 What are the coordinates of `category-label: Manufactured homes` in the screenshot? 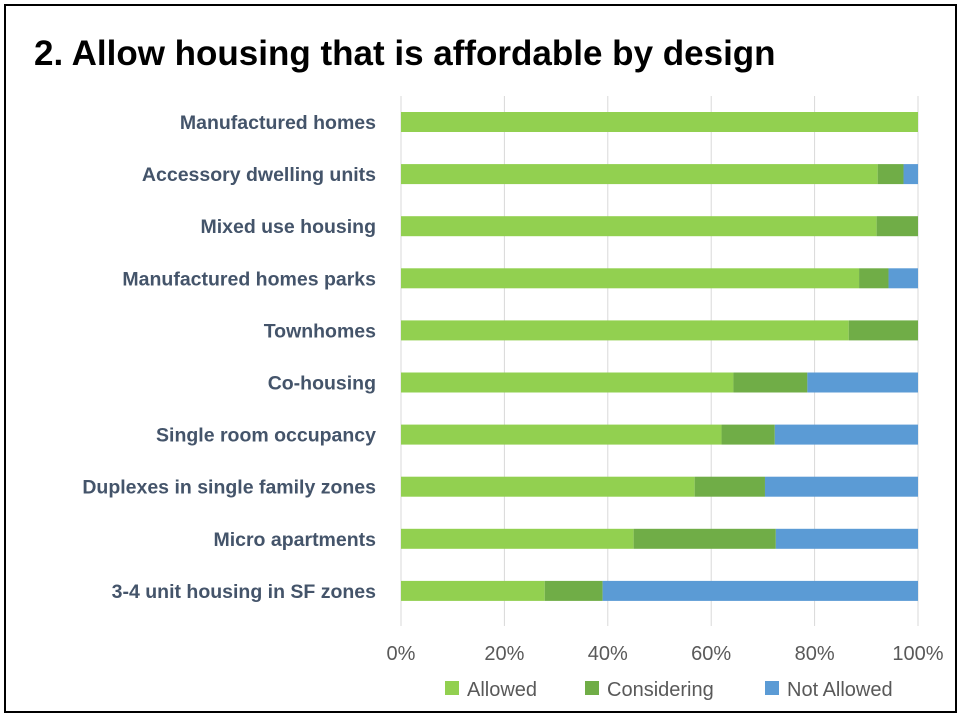 It's located at (278, 123).